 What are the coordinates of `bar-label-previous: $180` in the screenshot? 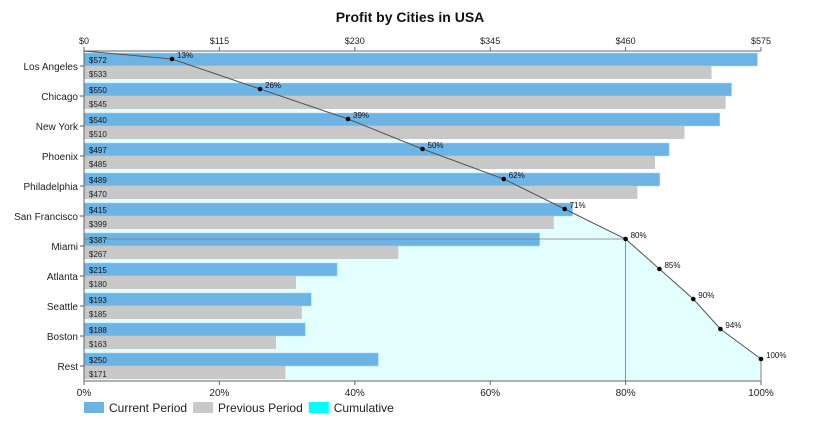 It's located at (98, 284).